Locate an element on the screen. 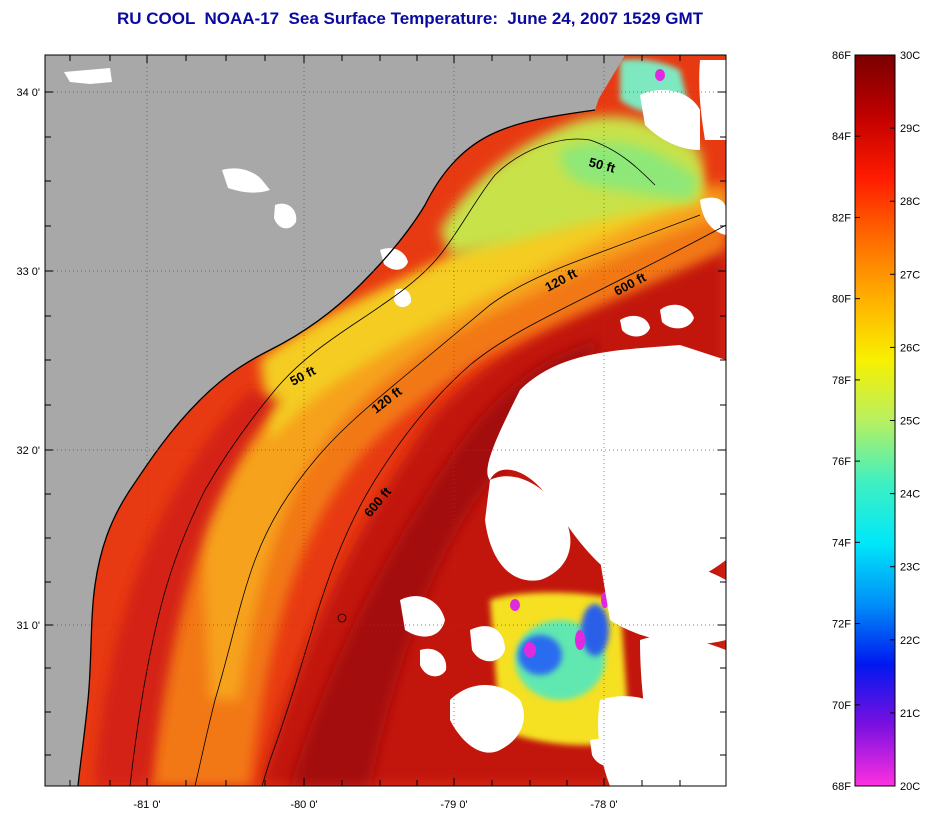 The image size is (936, 817). contour-small-ring is located at coordinates (342, 618).